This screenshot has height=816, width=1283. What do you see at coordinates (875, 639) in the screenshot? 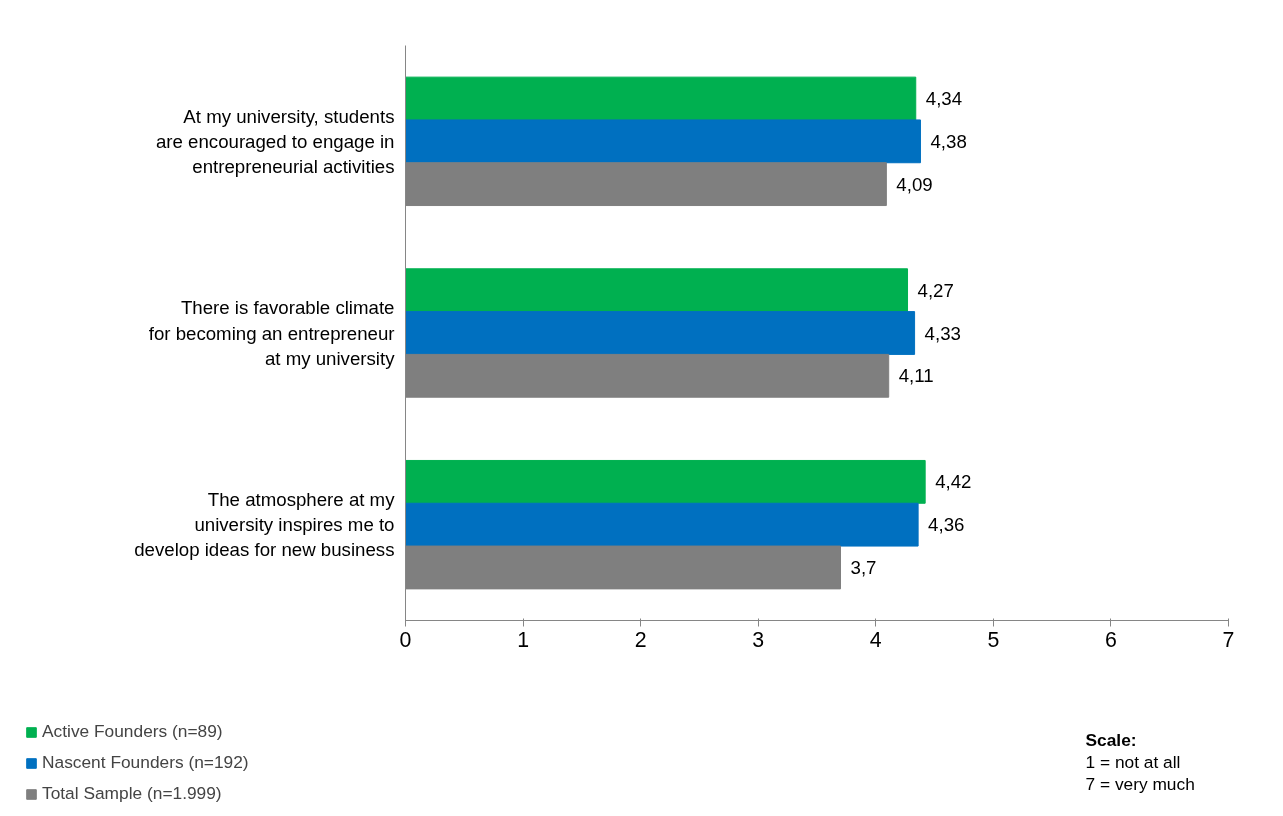
I see `x-tick-label: 4` at bounding box center [875, 639].